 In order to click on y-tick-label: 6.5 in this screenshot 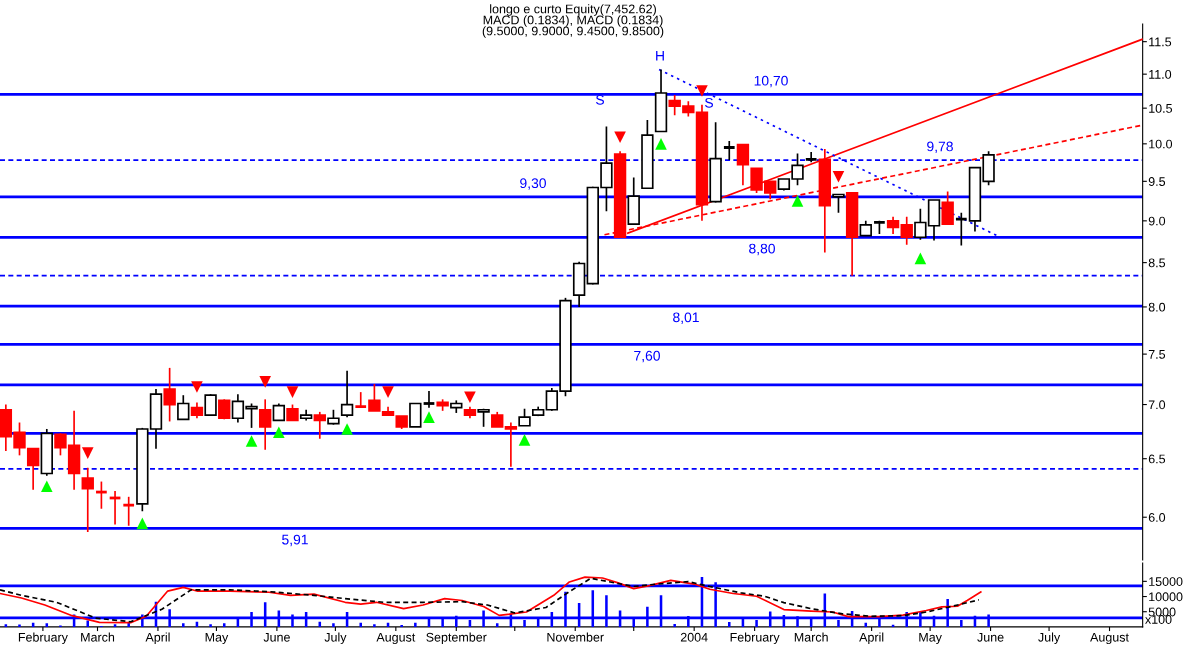, I will do `click(1157, 459)`.